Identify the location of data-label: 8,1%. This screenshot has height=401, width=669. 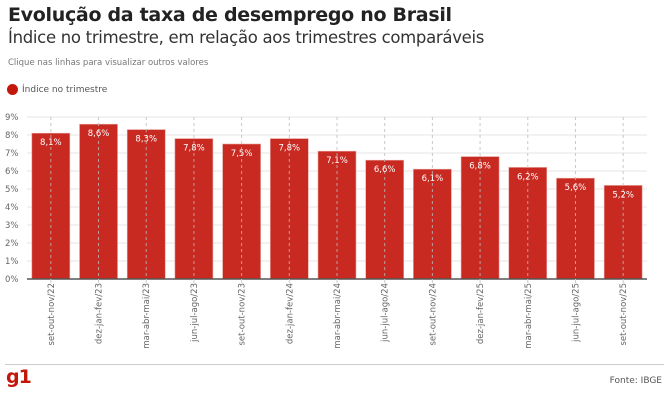
(51, 143).